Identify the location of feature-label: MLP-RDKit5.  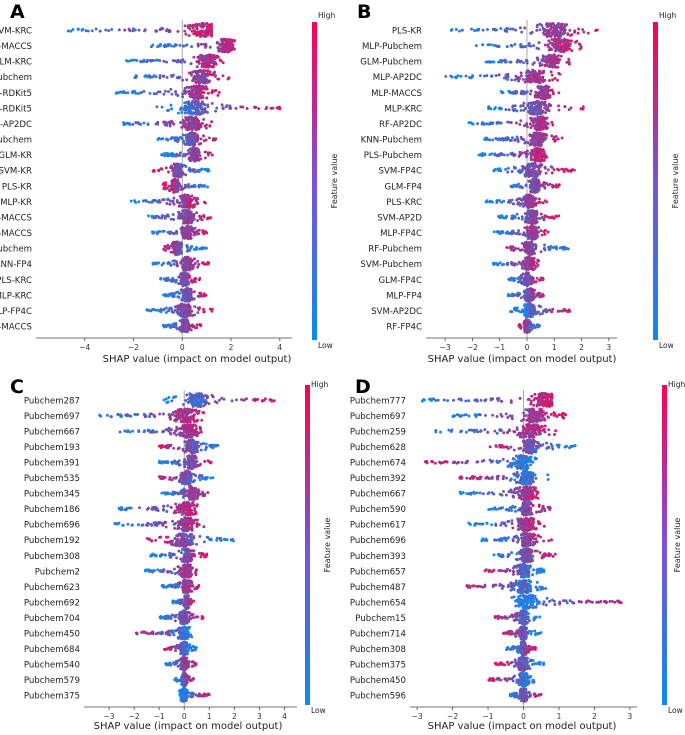
(16, 109).